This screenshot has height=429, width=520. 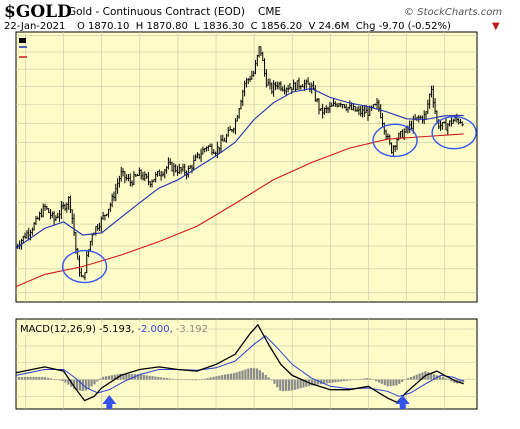 I want to click on symbol-description: Gold - Continuous Contract (EOD), so click(x=156, y=12).